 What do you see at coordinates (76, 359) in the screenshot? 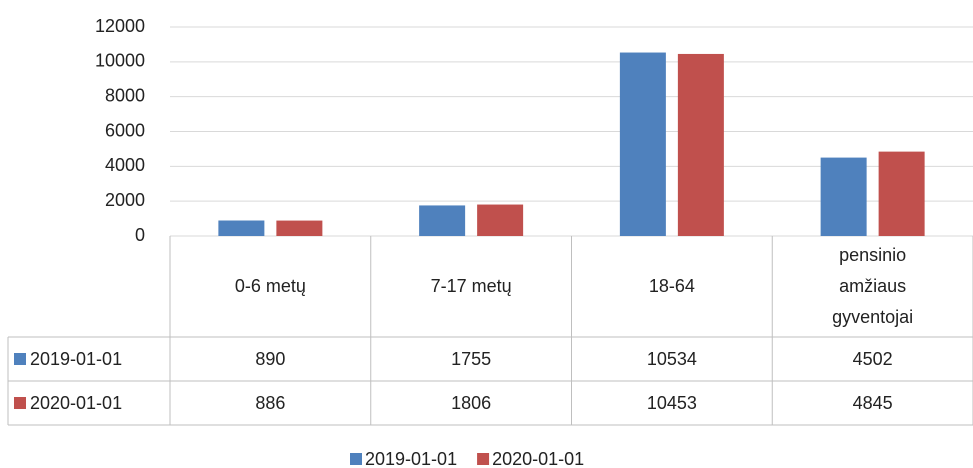
I see `table-series-label: 2019-01-01` at bounding box center [76, 359].